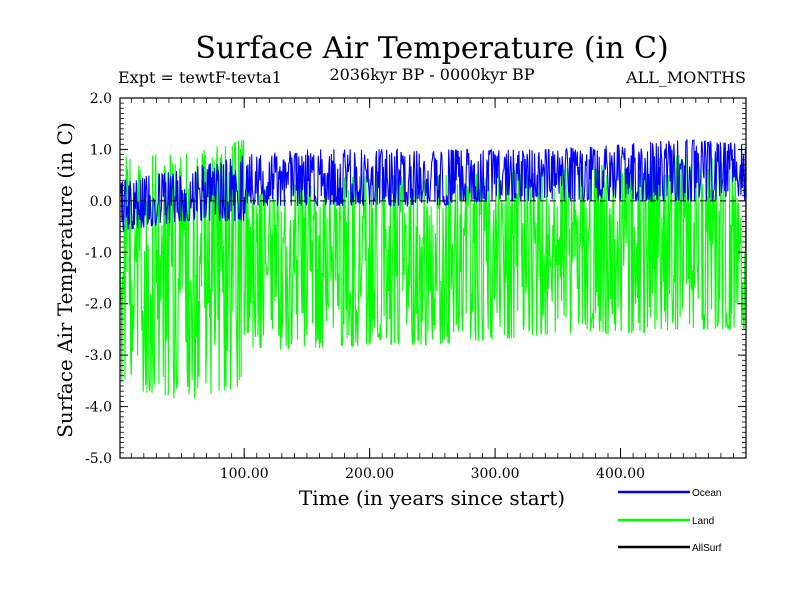 Image resolution: width=800 pixels, height=600 pixels. I want to click on experiment-label: Expt = tewtF-tevta1, so click(200, 77).